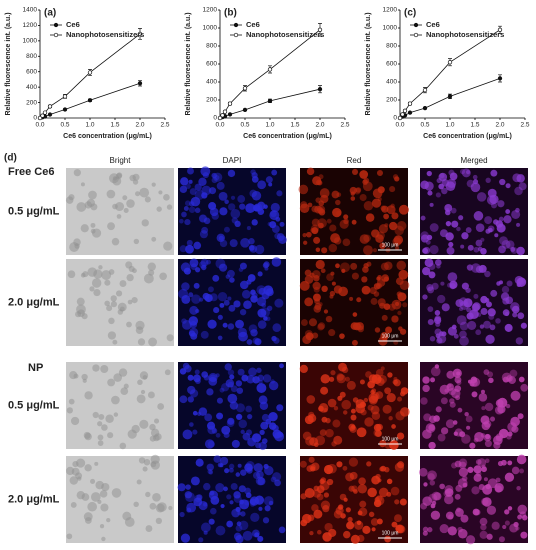  I want to click on legend-marker, so click(56, 35).